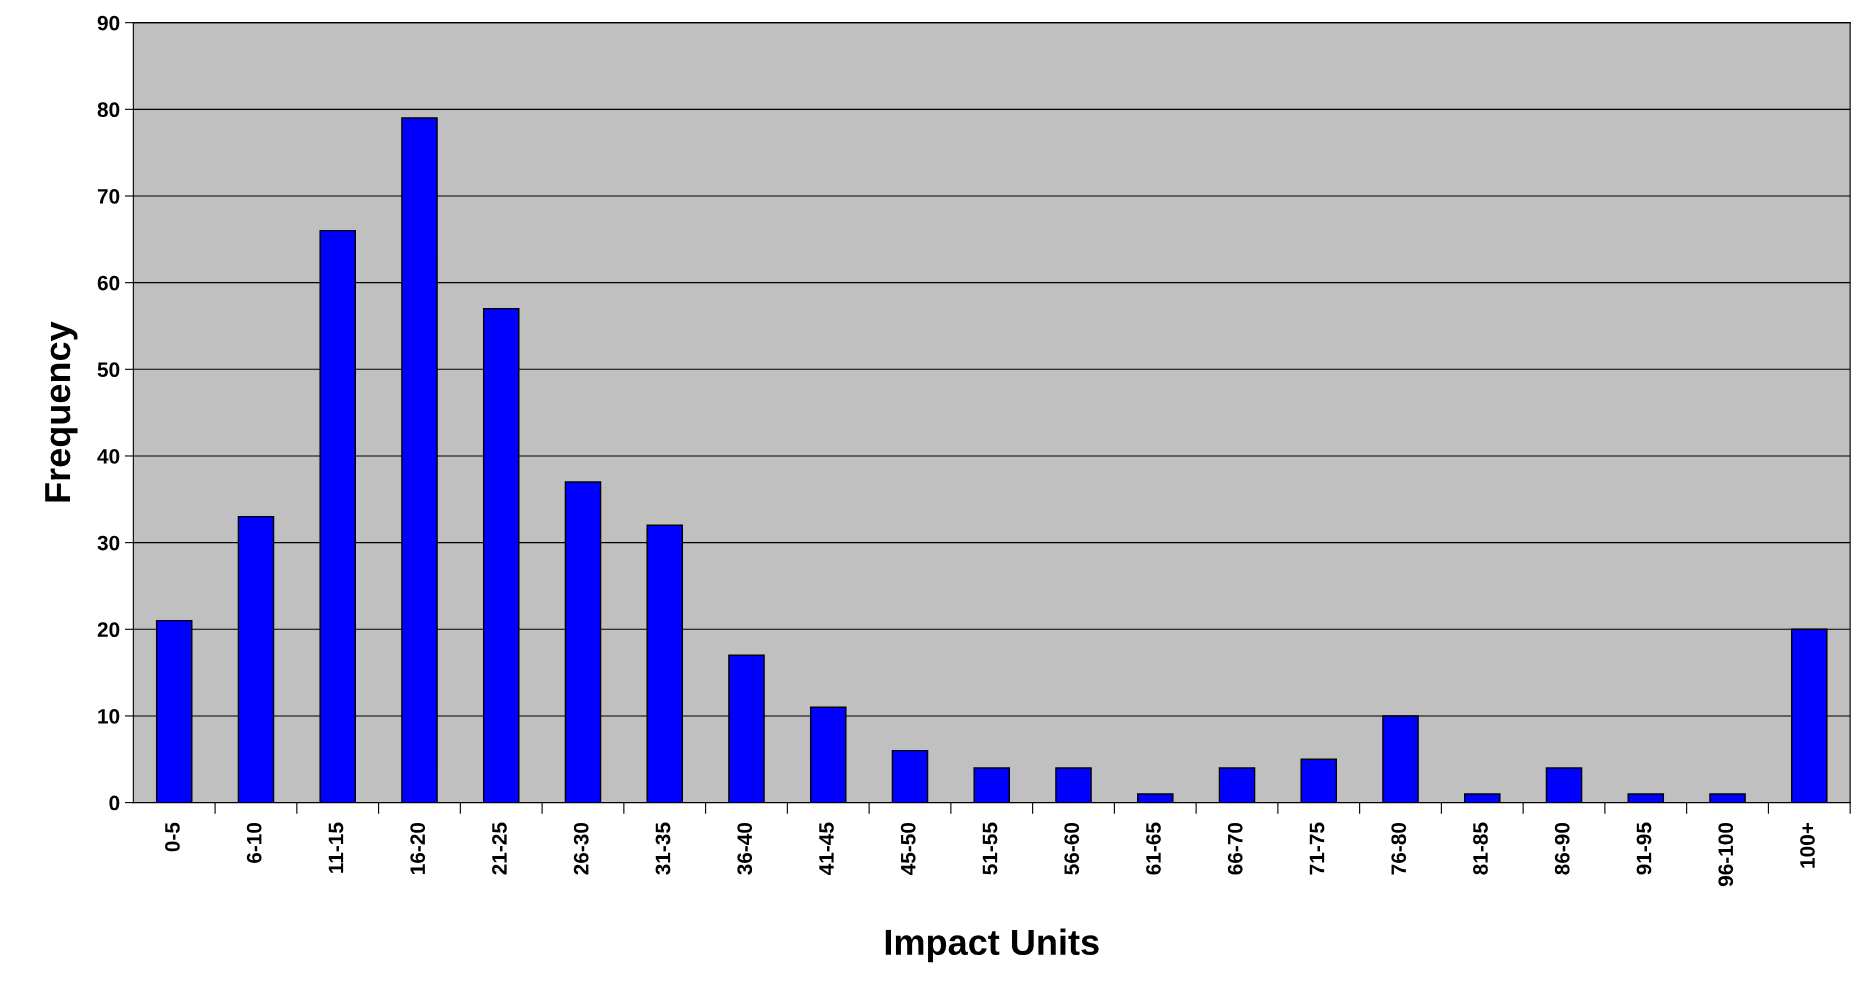  Describe the element at coordinates (1399, 848) in the screenshot. I see `x-tick-label: 76-80` at that location.